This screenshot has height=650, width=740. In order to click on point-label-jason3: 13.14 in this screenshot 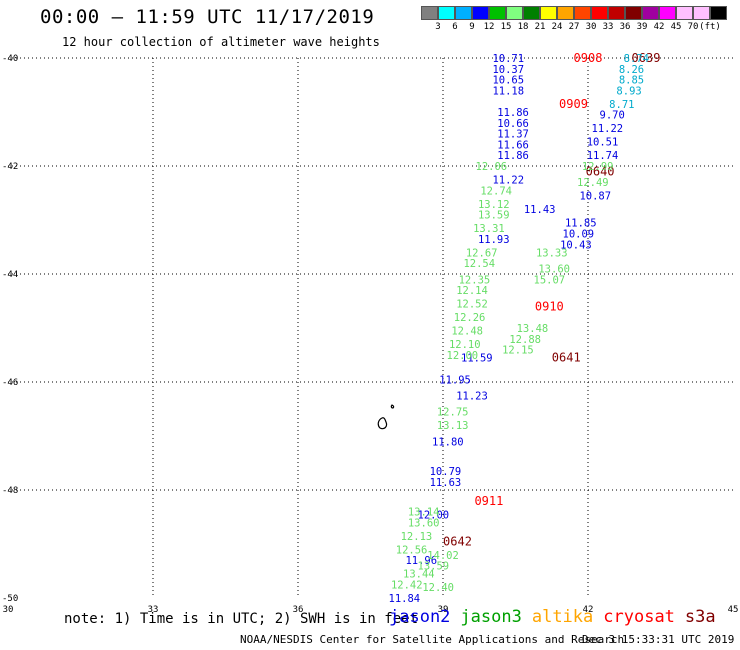, I will do `click(424, 513)`.